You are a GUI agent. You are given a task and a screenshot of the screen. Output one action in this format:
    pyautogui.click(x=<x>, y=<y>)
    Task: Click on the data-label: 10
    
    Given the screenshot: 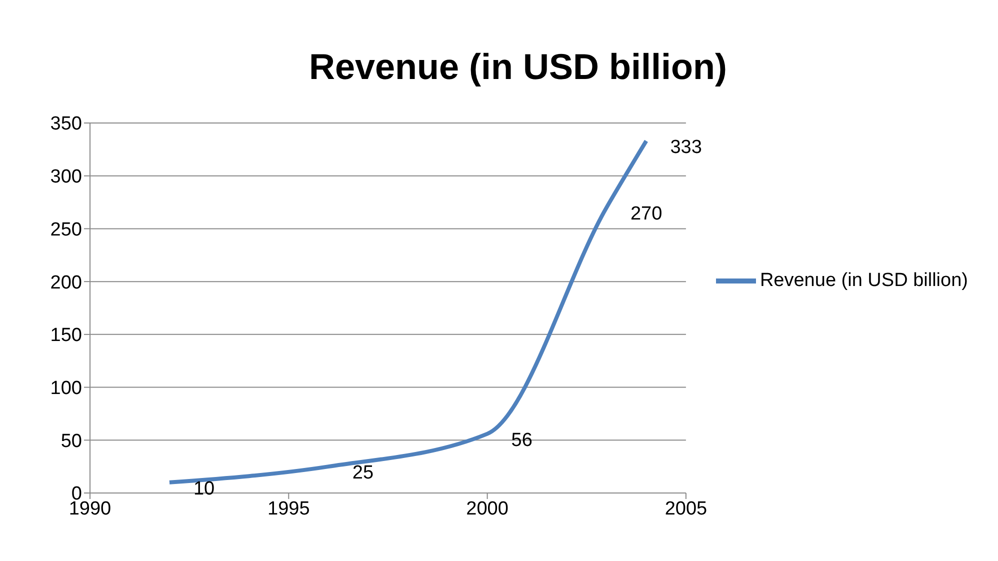 What is the action you would take?
    pyautogui.click(x=204, y=489)
    